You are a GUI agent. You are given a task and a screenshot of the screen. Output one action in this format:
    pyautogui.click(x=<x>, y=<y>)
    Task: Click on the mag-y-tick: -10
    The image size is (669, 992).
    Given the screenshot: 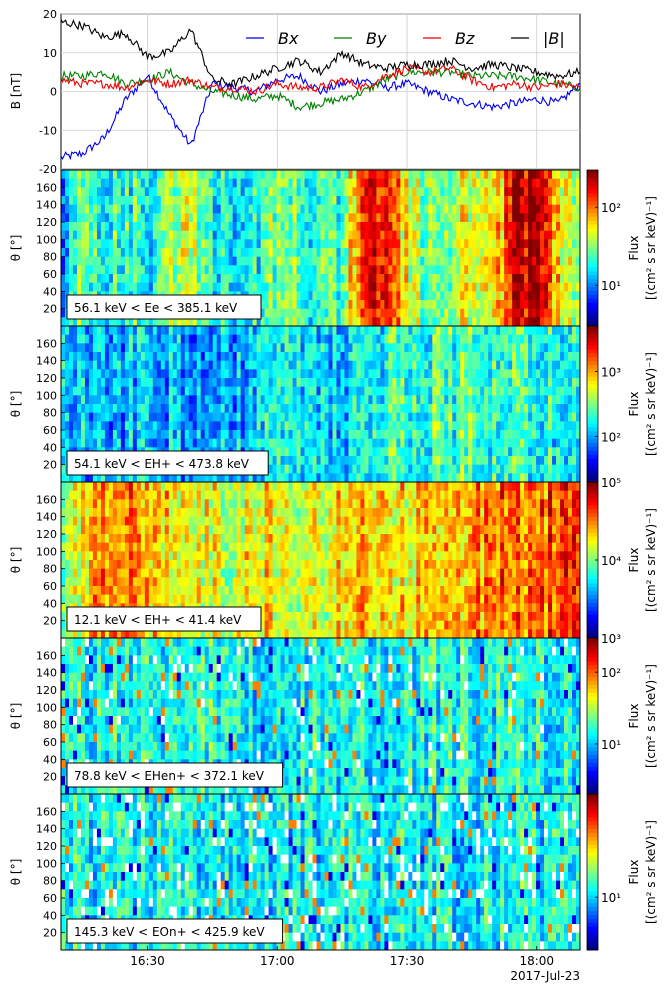 What is the action you would take?
    pyautogui.click(x=48, y=130)
    